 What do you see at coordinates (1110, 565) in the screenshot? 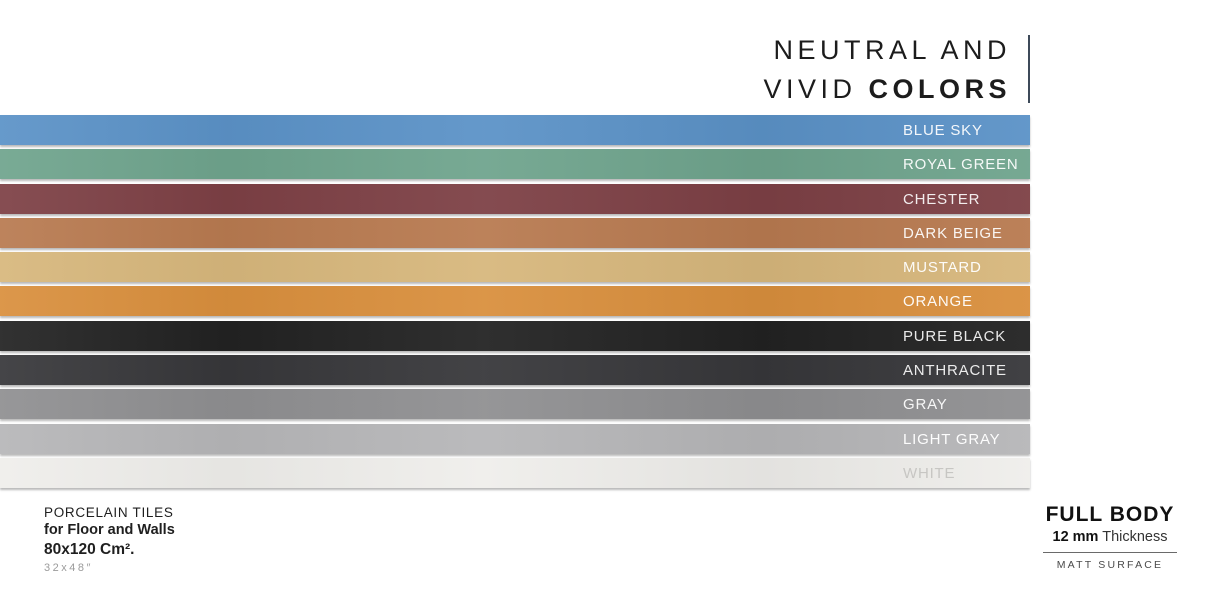
I see `spec-surface: MATT SURFACE` at bounding box center [1110, 565].